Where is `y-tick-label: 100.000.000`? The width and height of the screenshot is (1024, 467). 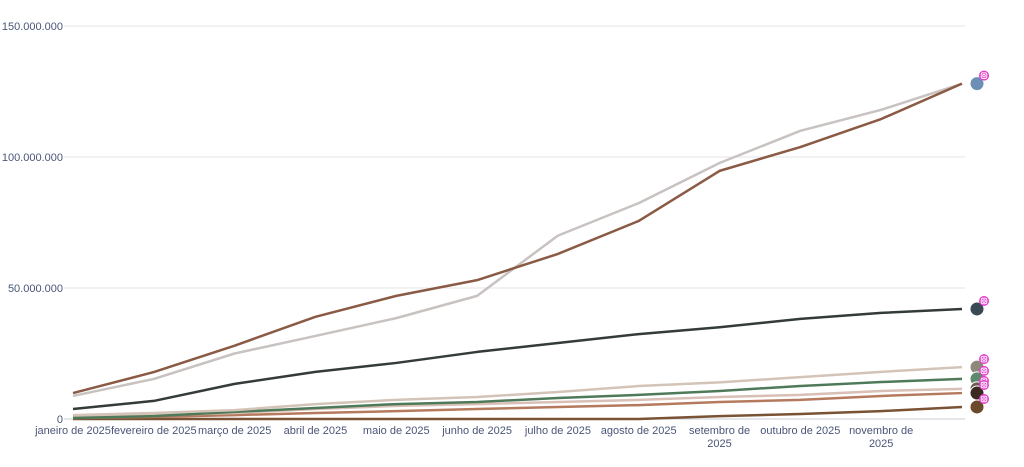 y-tick-label: 100.000.000 is located at coordinates (32, 158).